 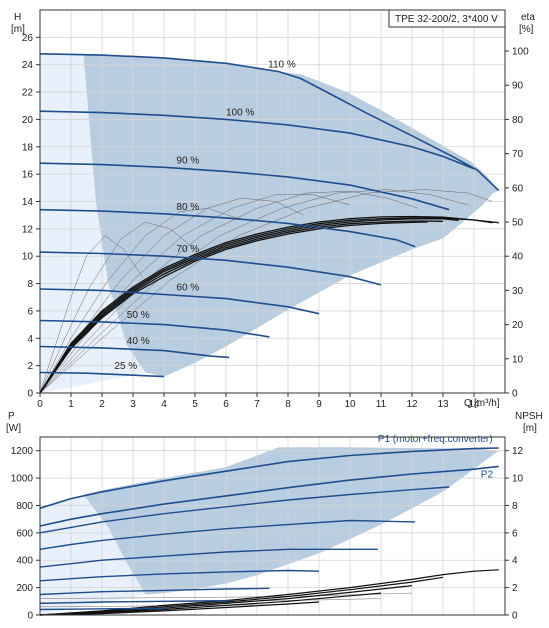 I want to click on x-tick-label: 13, so click(x=443, y=404).